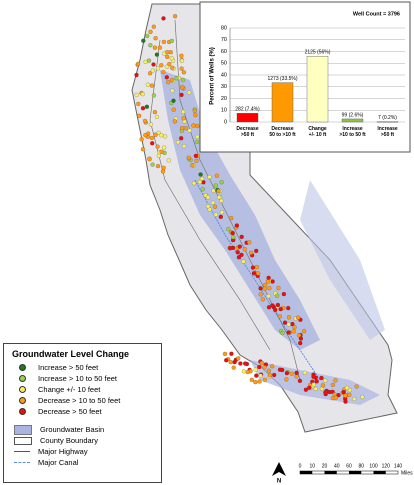 This screenshot has height=485, width=414. I want to click on y-axis-label: Percent of Wells (%), so click(213, 76).